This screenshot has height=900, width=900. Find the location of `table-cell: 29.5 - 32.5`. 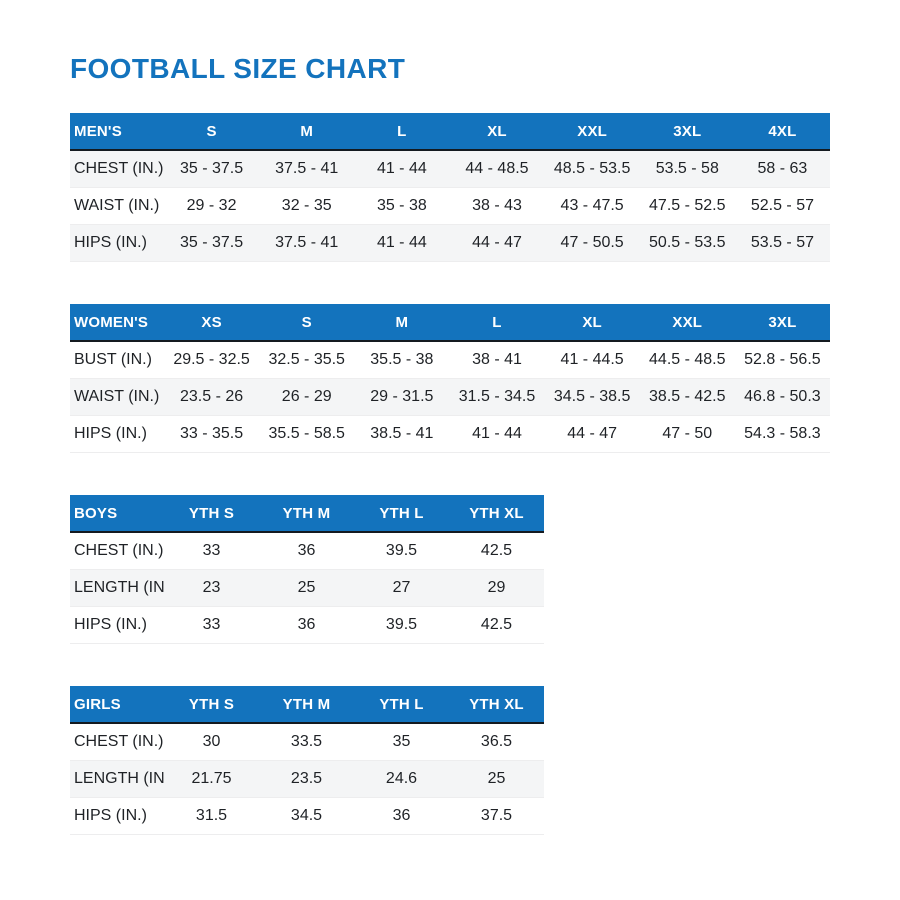

table-cell: 29.5 - 32.5 is located at coordinates (211, 359).